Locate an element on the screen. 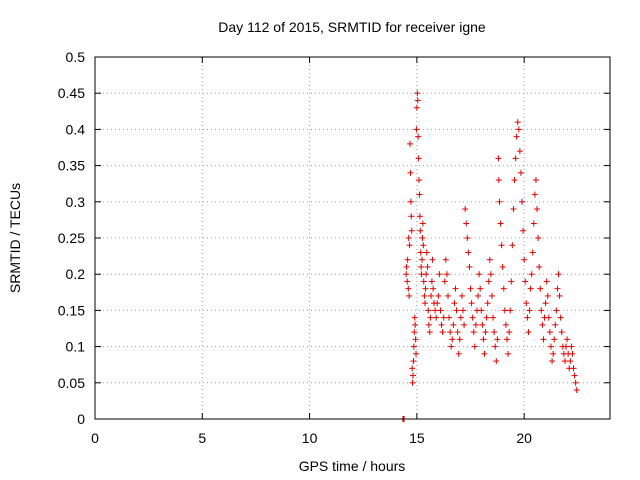  y-tick-label: 0.35 is located at coordinates (71, 166).